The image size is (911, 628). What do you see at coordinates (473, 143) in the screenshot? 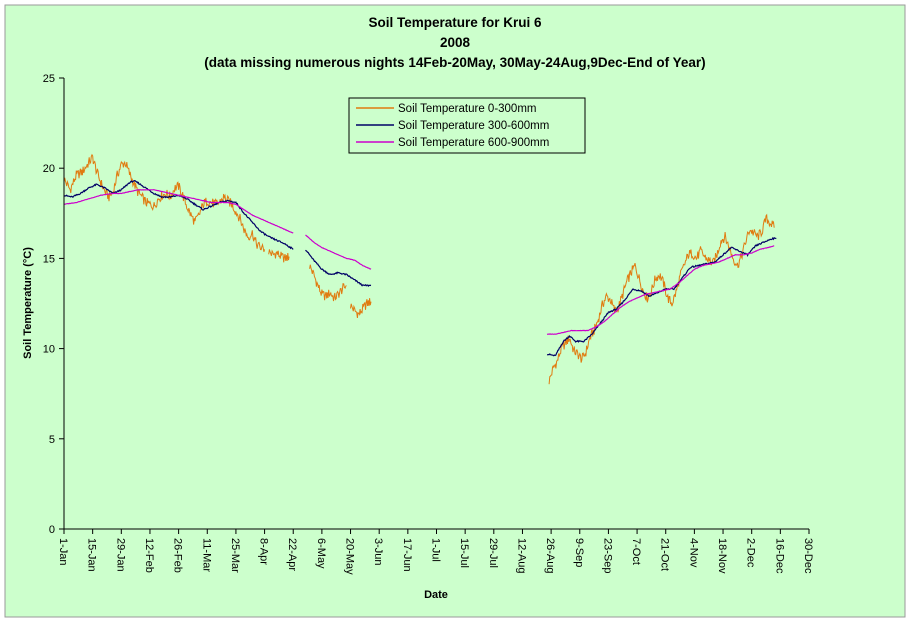
I see `legend-label-3: Soil Temperature 600-900mm` at bounding box center [473, 143].